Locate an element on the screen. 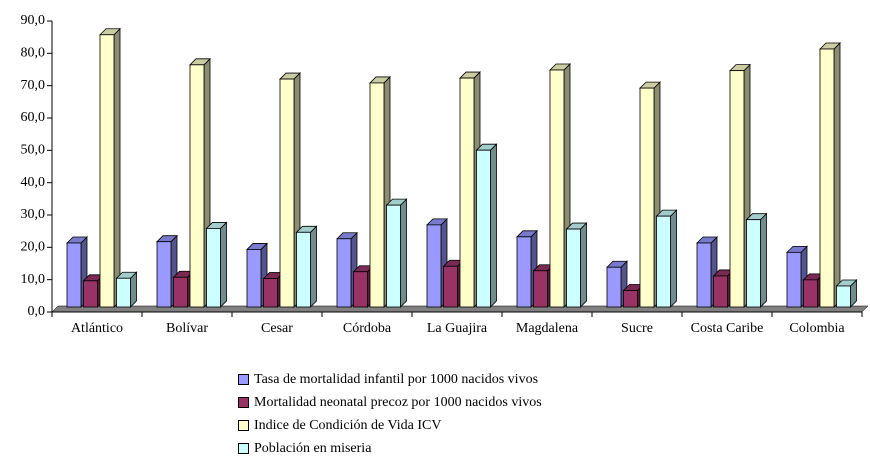 The image size is (870, 464). y-tick-label: 10,0 is located at coordinates (33, 279).